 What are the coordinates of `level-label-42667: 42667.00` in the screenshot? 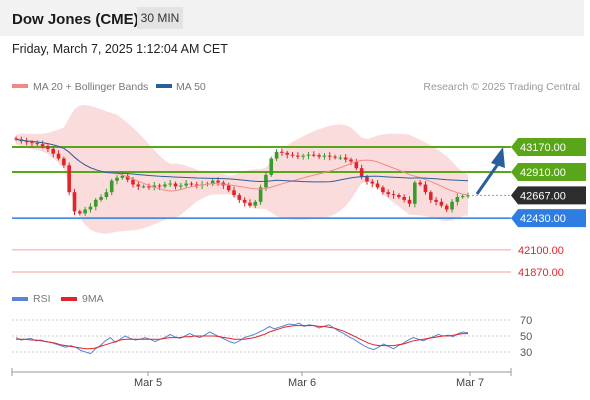 It's located at (543, 196).